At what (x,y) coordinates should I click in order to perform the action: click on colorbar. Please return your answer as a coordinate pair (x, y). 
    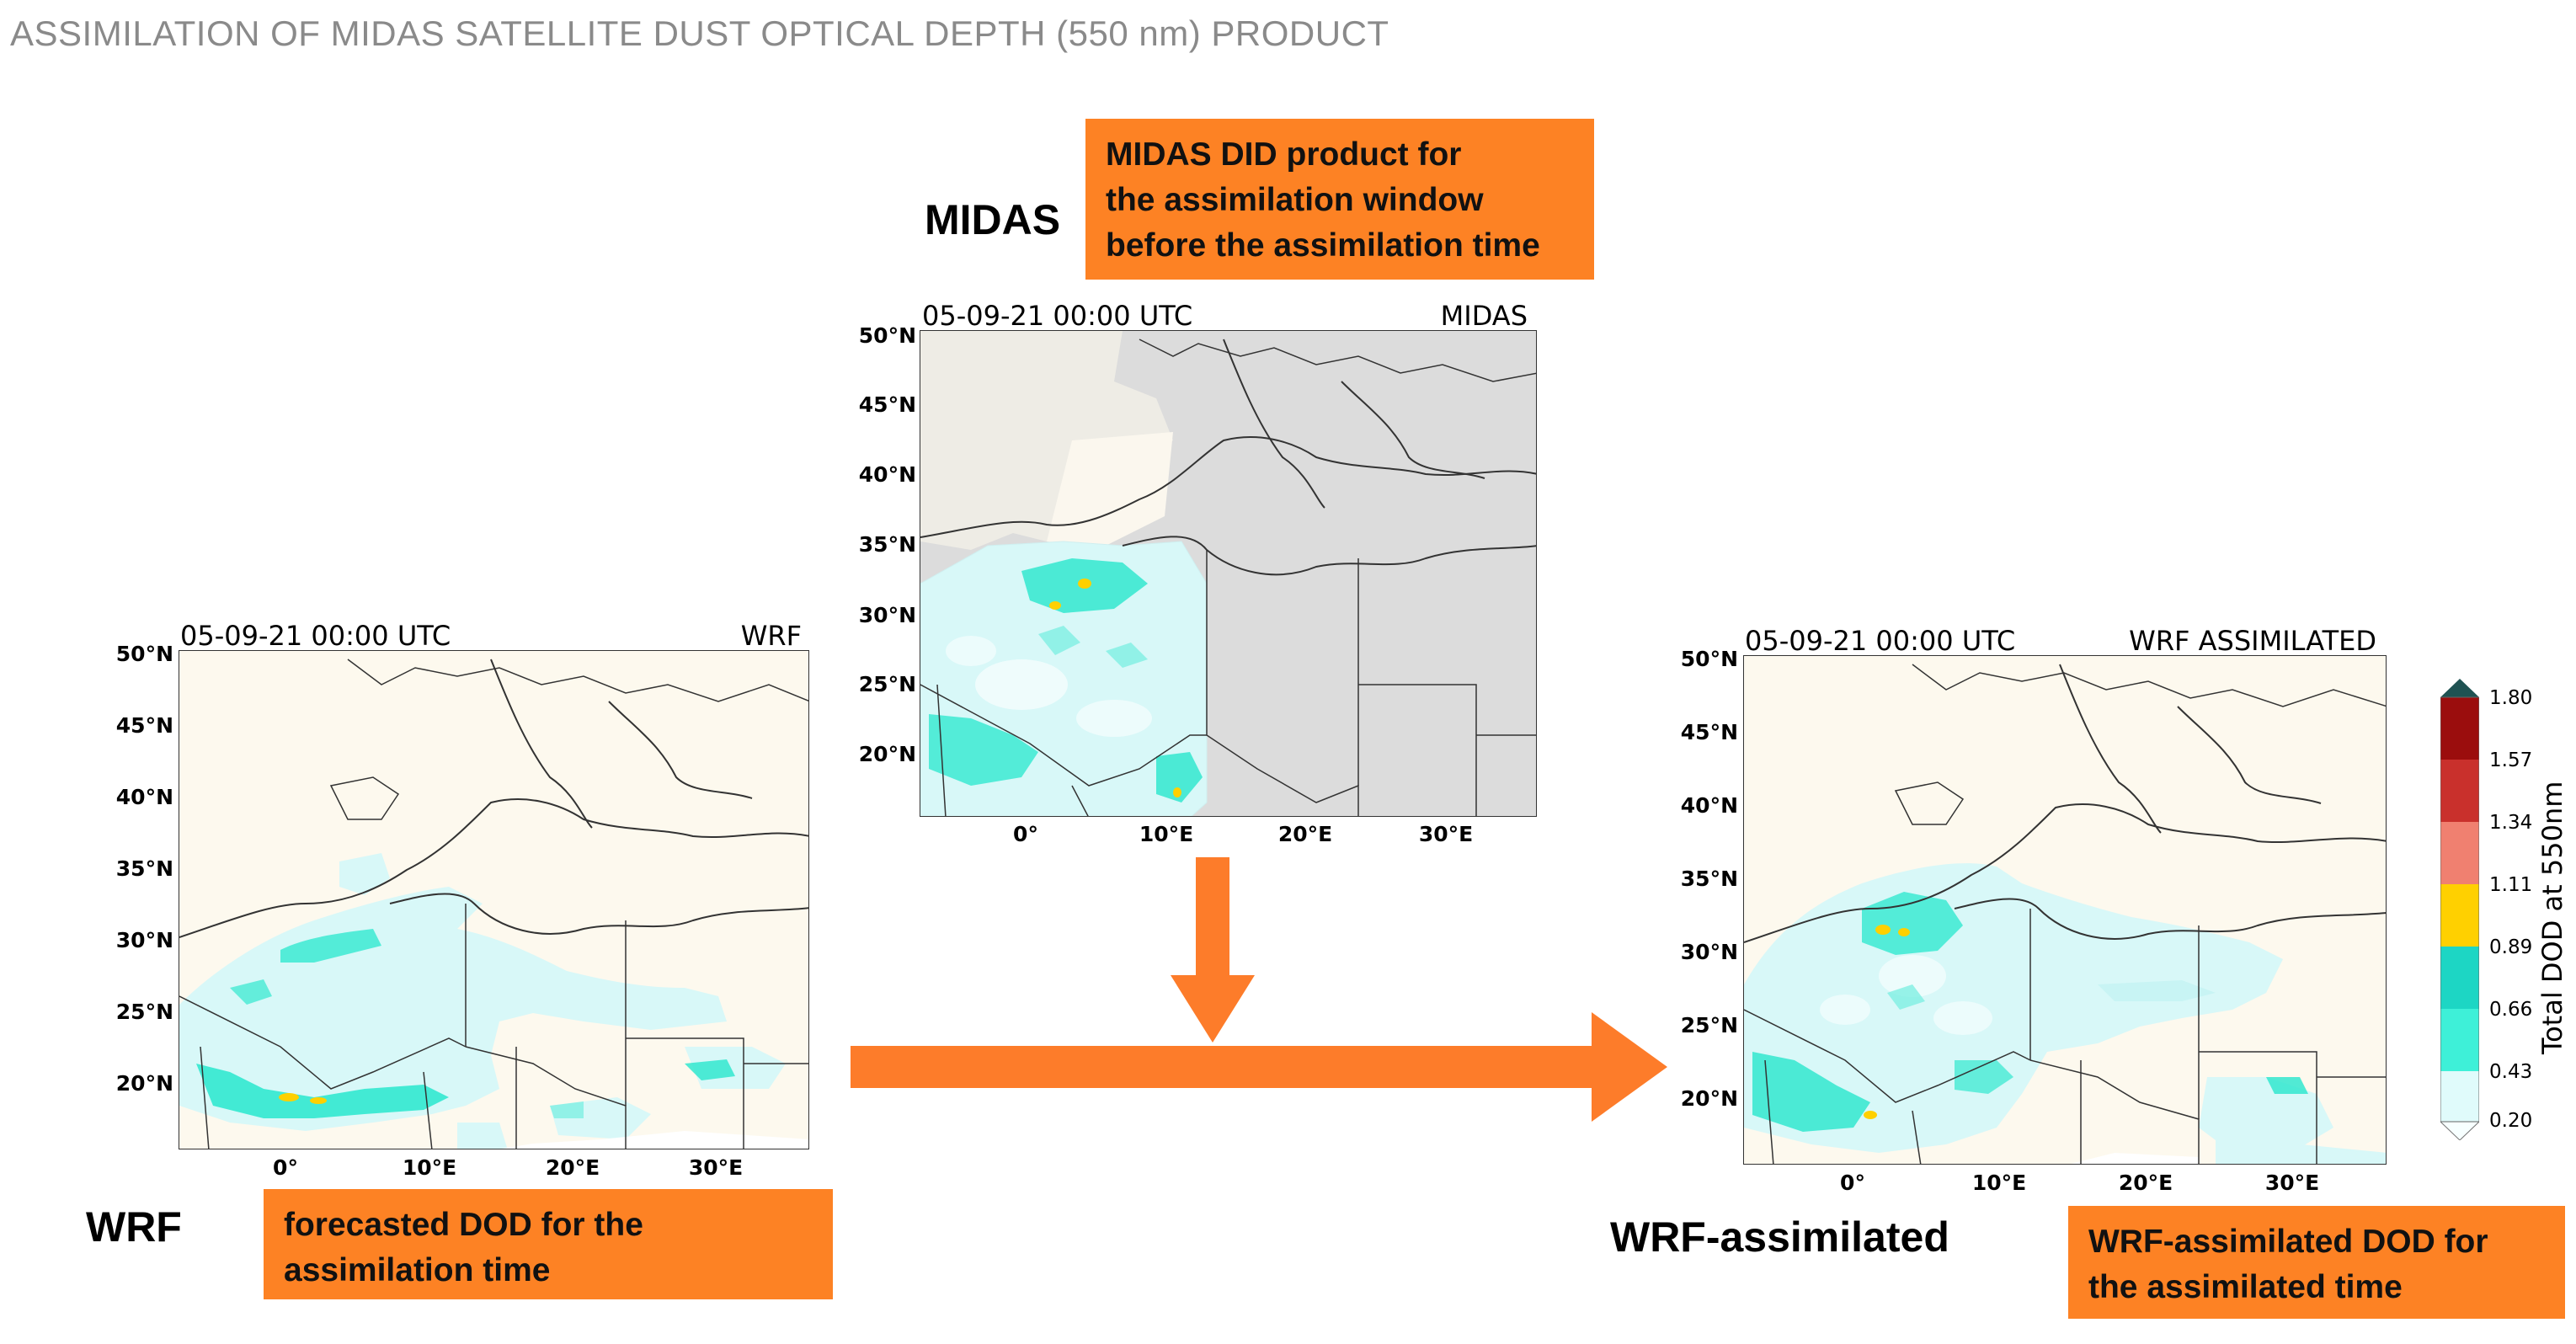
    Looking at the image, I should click on (2460, 911).